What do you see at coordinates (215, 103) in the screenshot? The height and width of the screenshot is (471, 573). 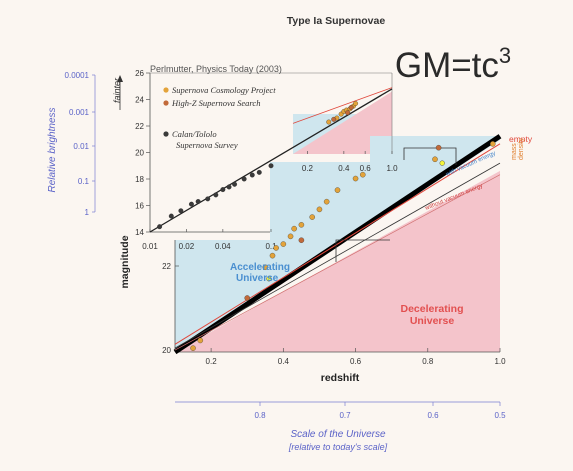 I see `legend-label-highz: High-Z Supernova Search` at bounding box center [215, 103].